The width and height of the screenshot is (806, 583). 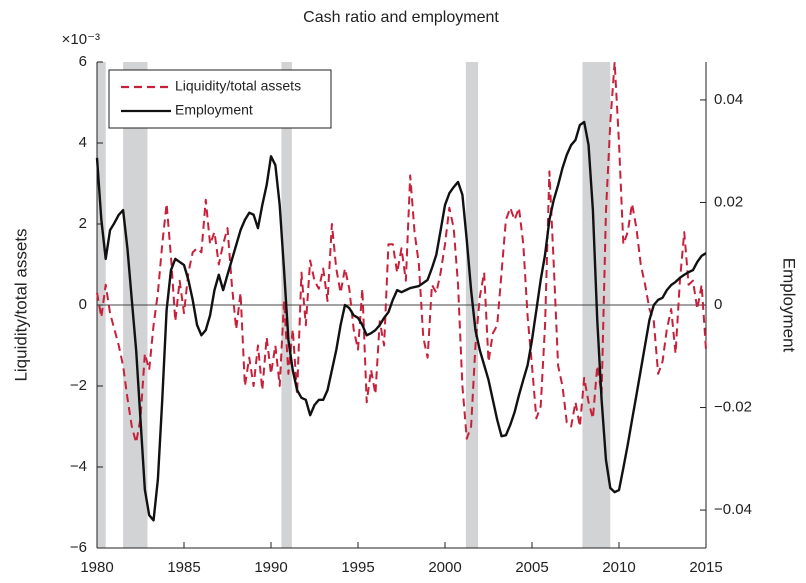 What do you see at coordinates (78, 466) in the screenshot?
I see `y-tick-label: −4` at bounding box center [78, 466].